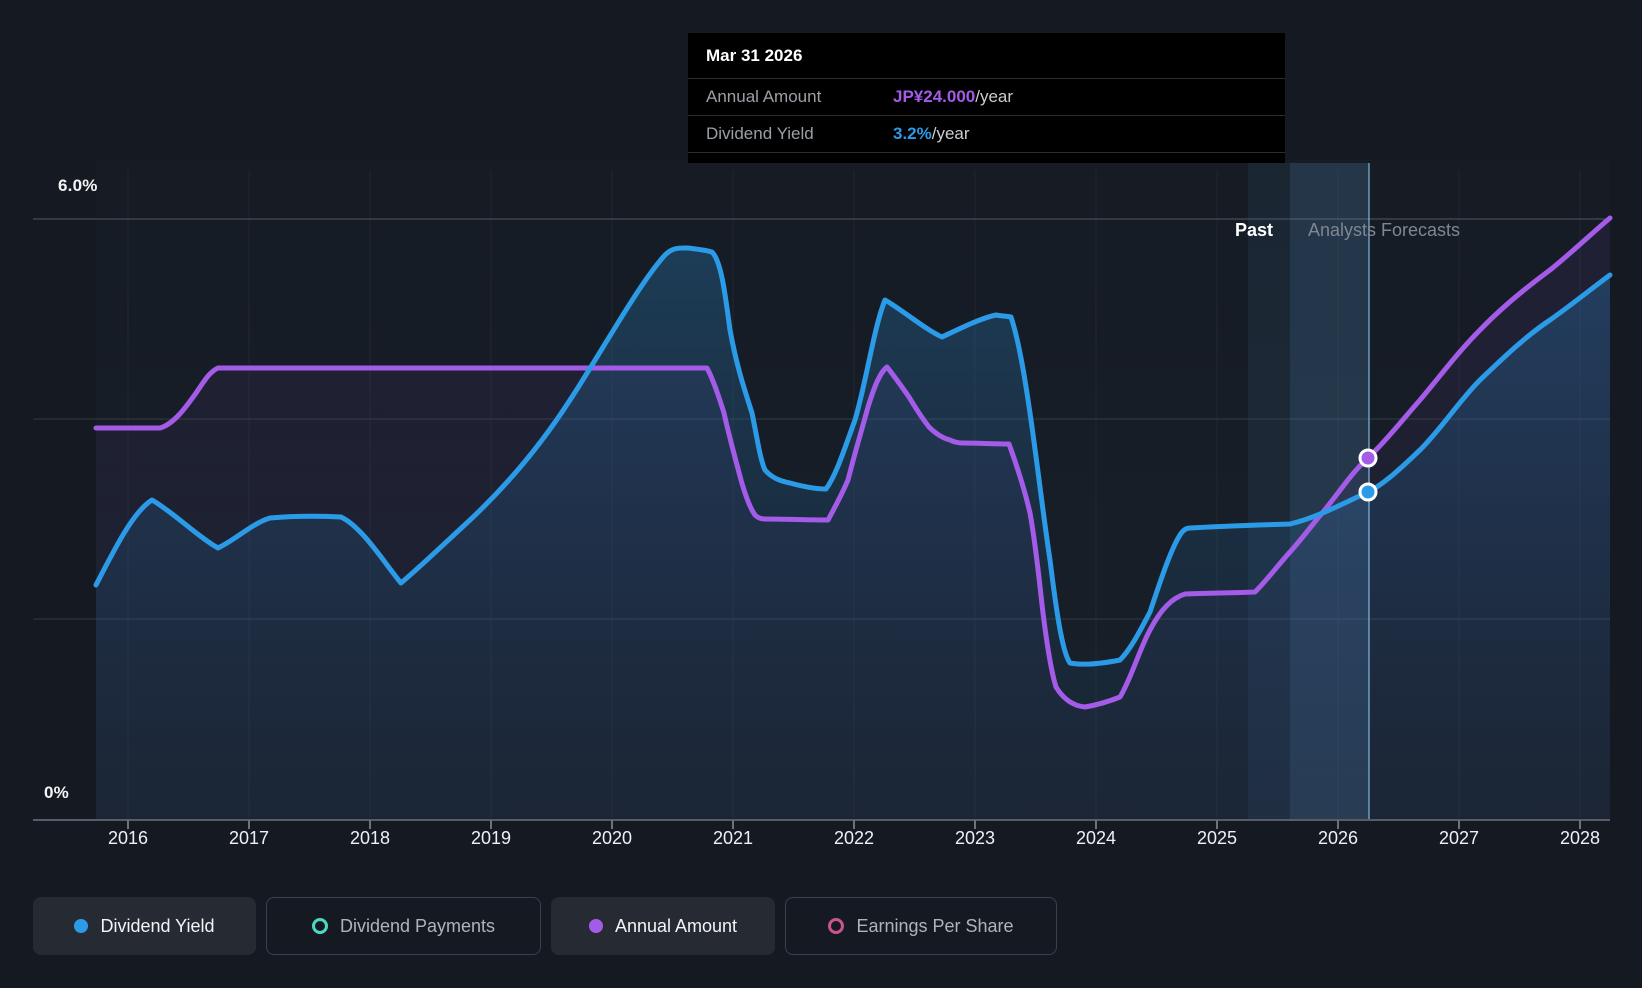 The height and width of the screenshot is (988, 1642). What do you see at coordinates (854, 838) in the screenshot?
I see `x-axis-label-2022: 2022` at bounding box center [854, 838].